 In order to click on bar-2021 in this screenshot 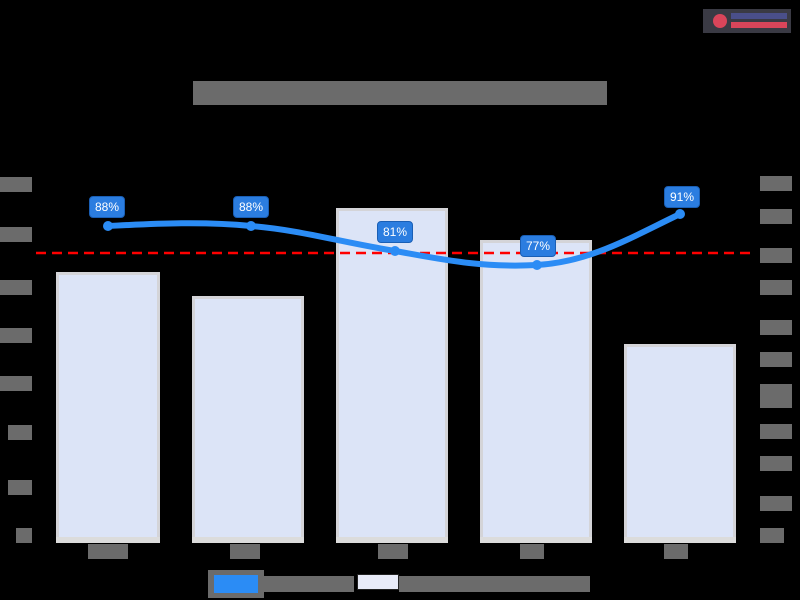, I will do `click(392, 372)`.